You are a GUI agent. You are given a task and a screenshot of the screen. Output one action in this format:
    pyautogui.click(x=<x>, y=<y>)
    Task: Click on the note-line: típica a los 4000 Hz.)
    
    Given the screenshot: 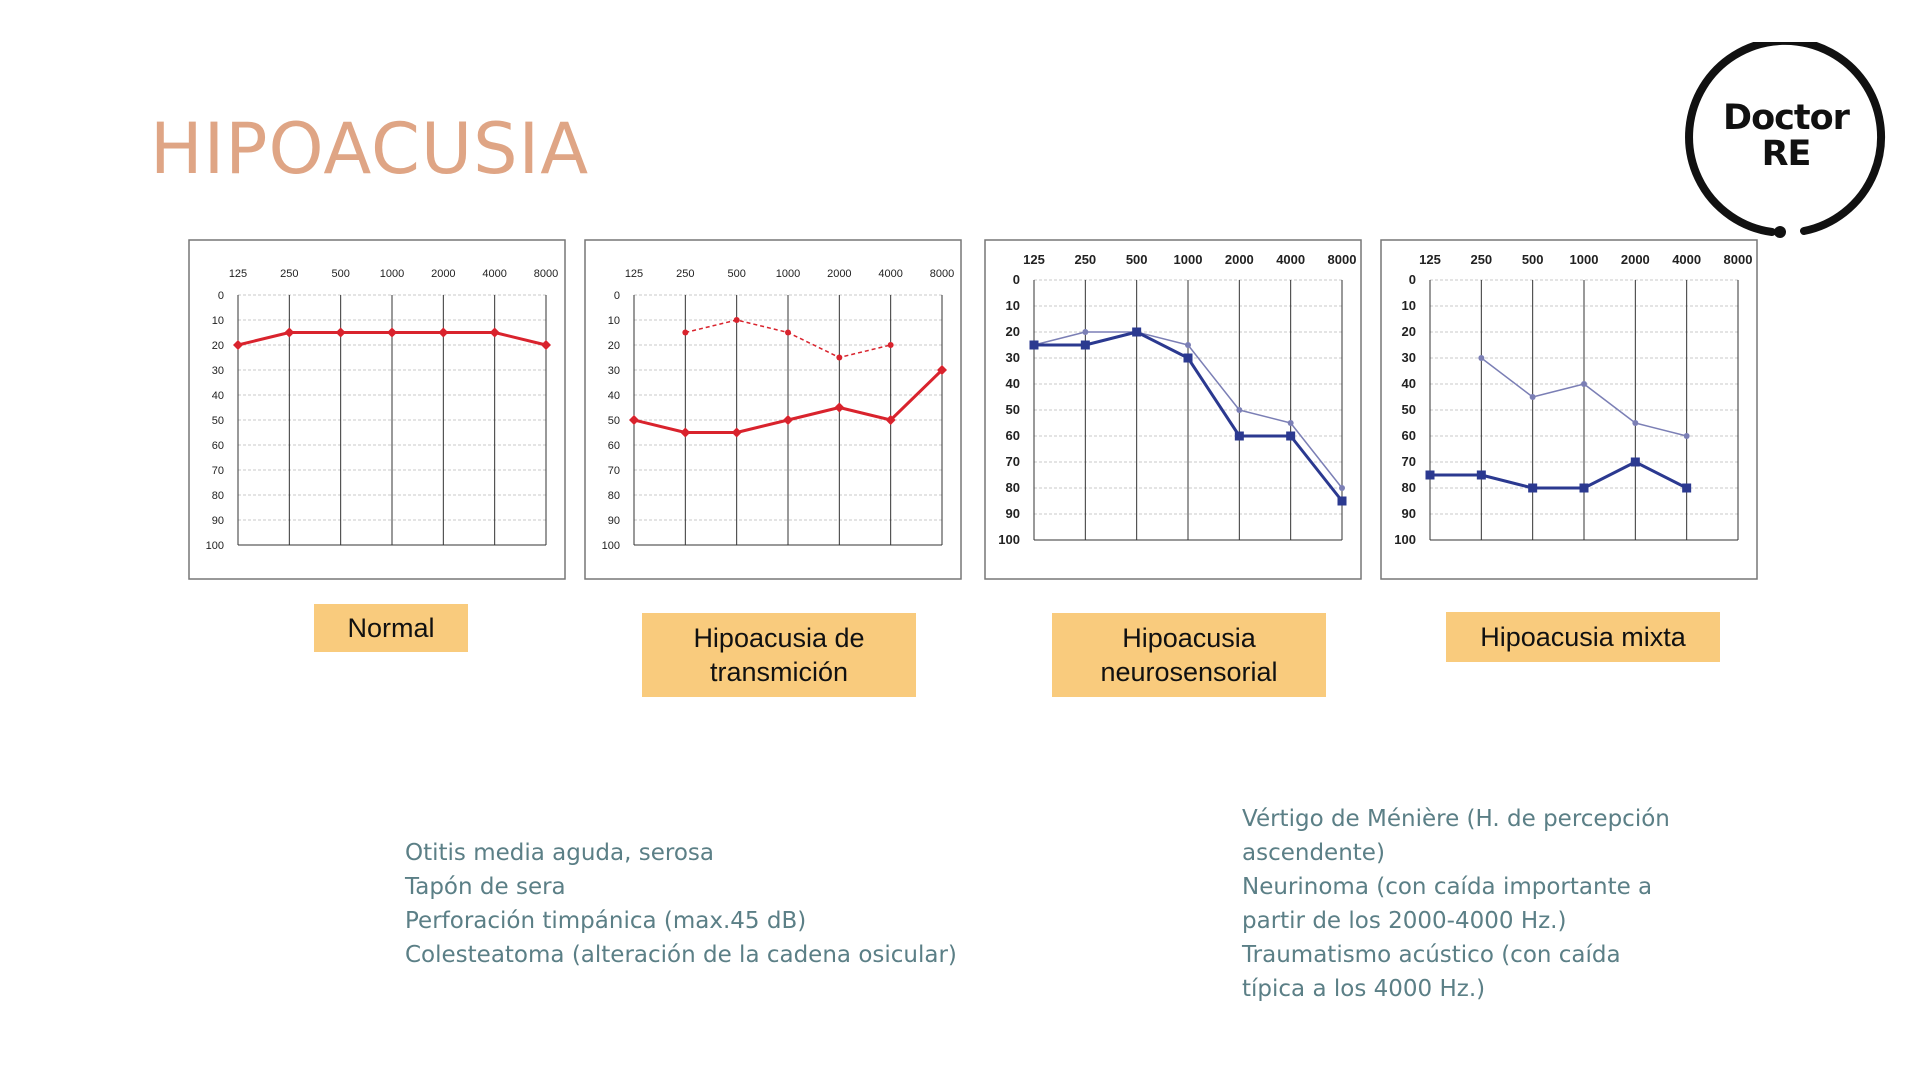 What is the action you would take?
    pyautogui.click(x=1364, y=989)
    